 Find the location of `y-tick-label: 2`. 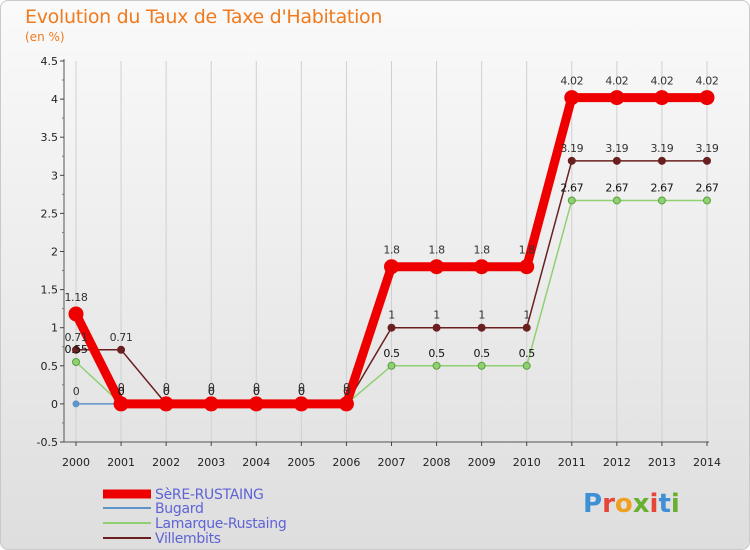

y-tick-label: 2 is located at coordinates (54, 252).